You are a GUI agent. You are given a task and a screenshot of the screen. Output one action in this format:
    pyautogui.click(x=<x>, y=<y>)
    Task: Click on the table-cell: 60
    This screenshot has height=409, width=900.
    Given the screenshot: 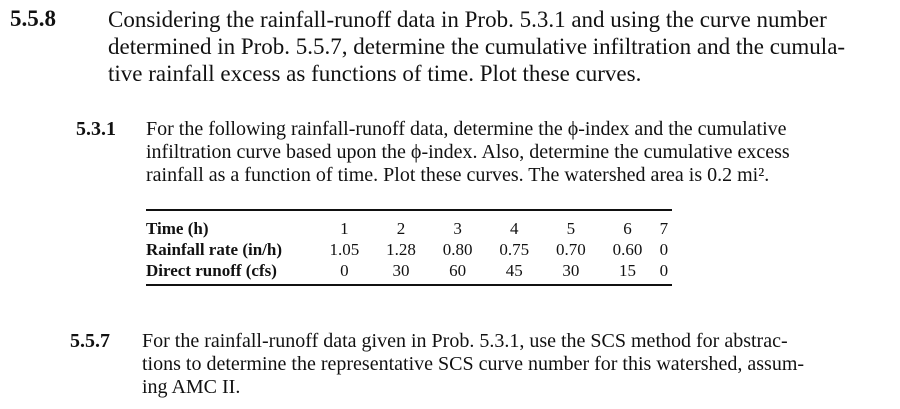 What is the action you would take?
    pyautogui.click(x=458, y=270)
    